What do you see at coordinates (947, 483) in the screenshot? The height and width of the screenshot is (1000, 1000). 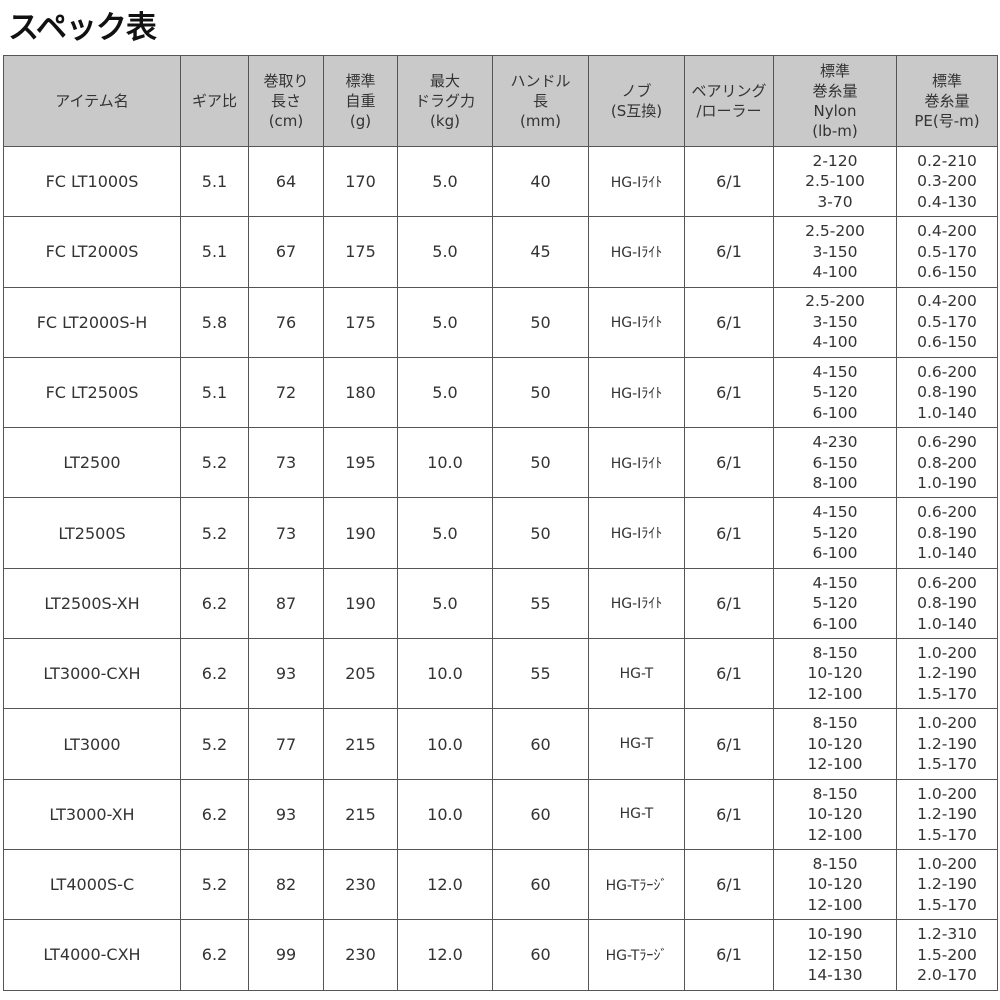 I see `capacity-value: 1.0-190` at bounding box center [947, 483].